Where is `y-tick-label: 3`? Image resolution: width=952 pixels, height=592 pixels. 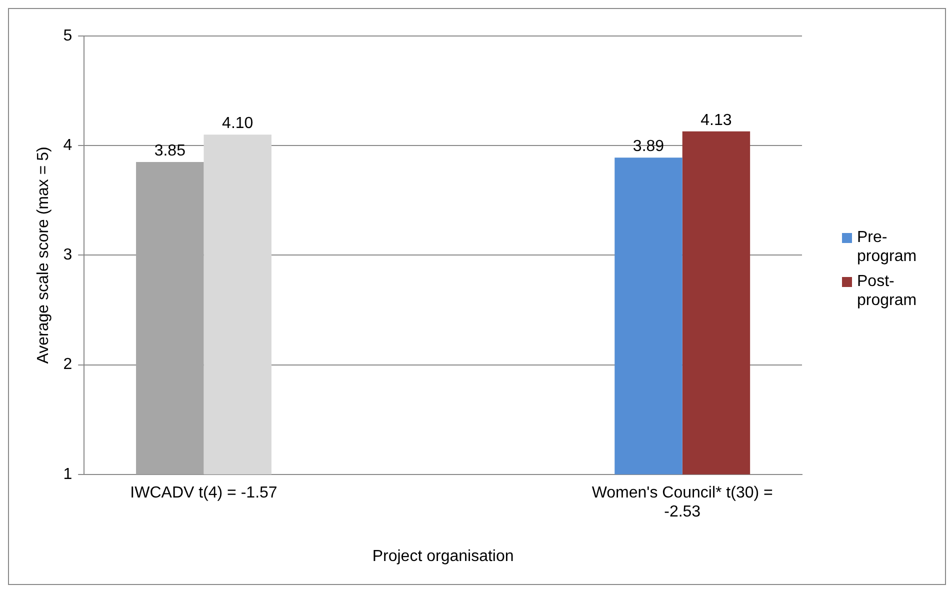
y-tick-label: 3 is located at coordinates (67, 255).